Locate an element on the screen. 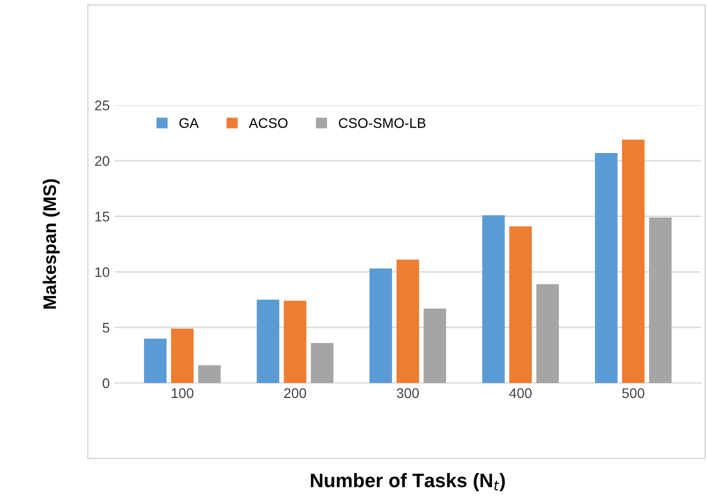 The height and width of the screenshot is (501, 708). y-tick-label: 5 is located at coordinates (106, 327).